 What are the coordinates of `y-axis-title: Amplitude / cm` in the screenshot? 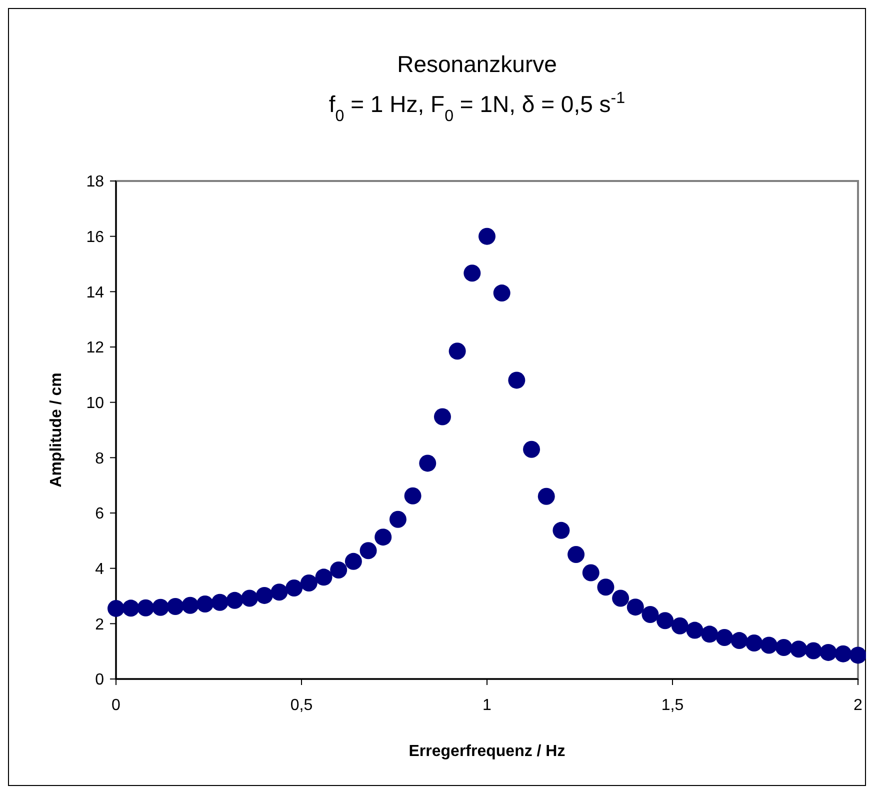 It's located at (56, 430).